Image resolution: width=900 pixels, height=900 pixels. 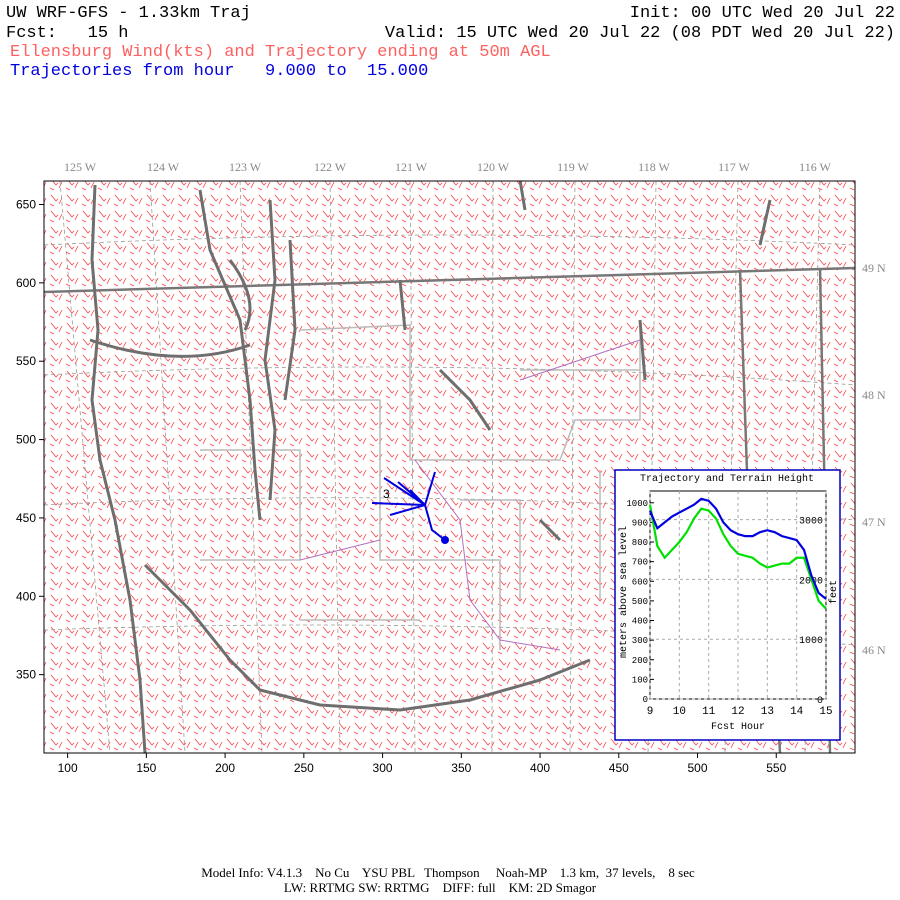 What do you see at coordinates (26, 675) in the screenshot?
I see `y-tick-label: 350` at bounding box center [26, 675].